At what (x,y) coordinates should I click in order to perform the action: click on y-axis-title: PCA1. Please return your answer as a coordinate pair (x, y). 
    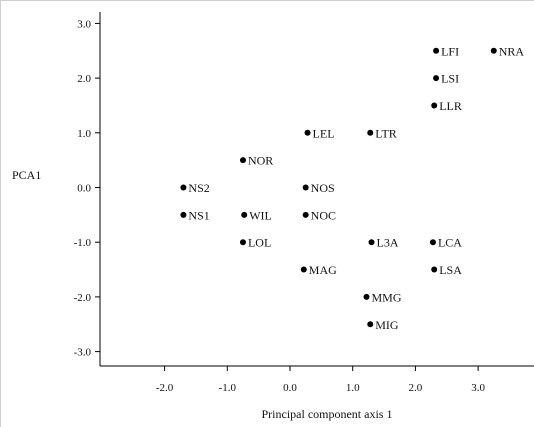
    Looking at the image, I should click on (26, 175).